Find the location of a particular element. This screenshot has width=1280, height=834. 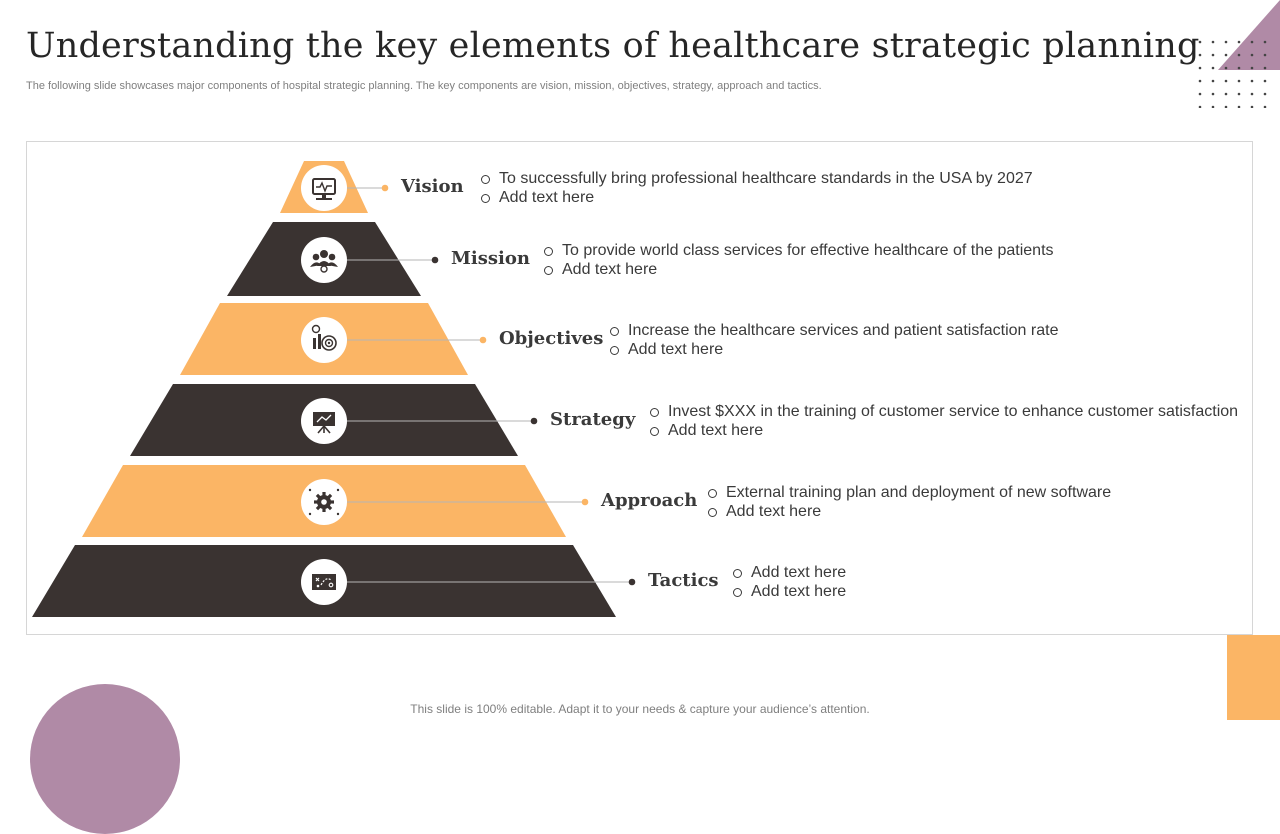

pyramid-level-strategy is located at coordinates (334, 420).